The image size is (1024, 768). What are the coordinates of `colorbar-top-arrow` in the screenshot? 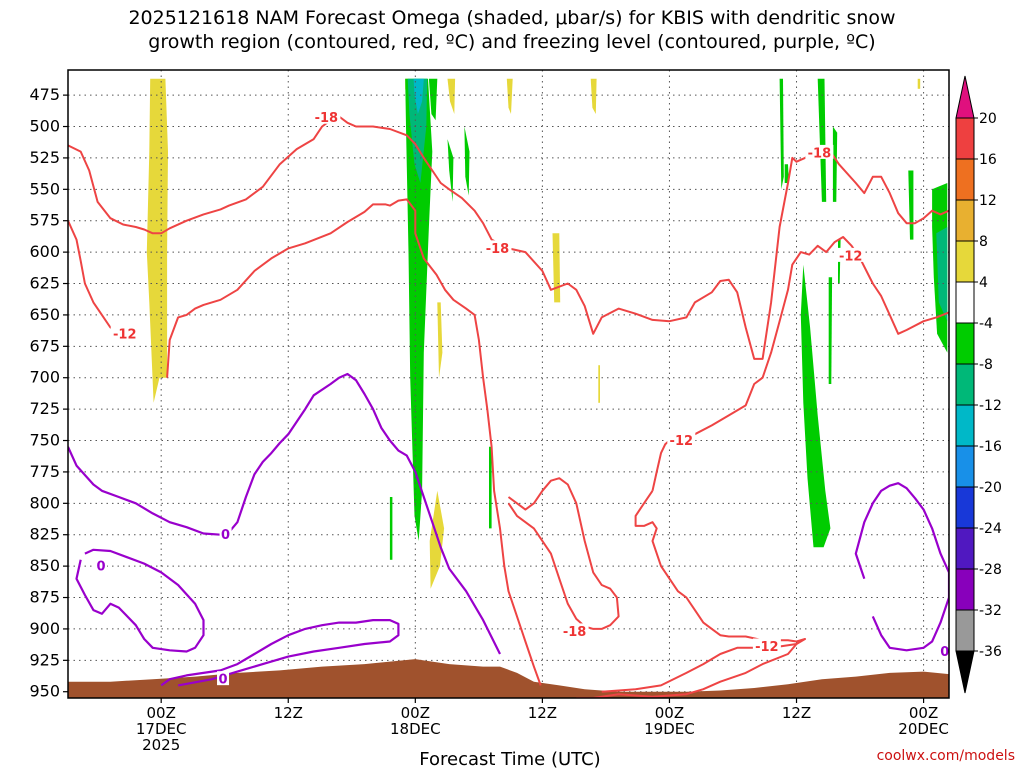 It's located at (965, 97).